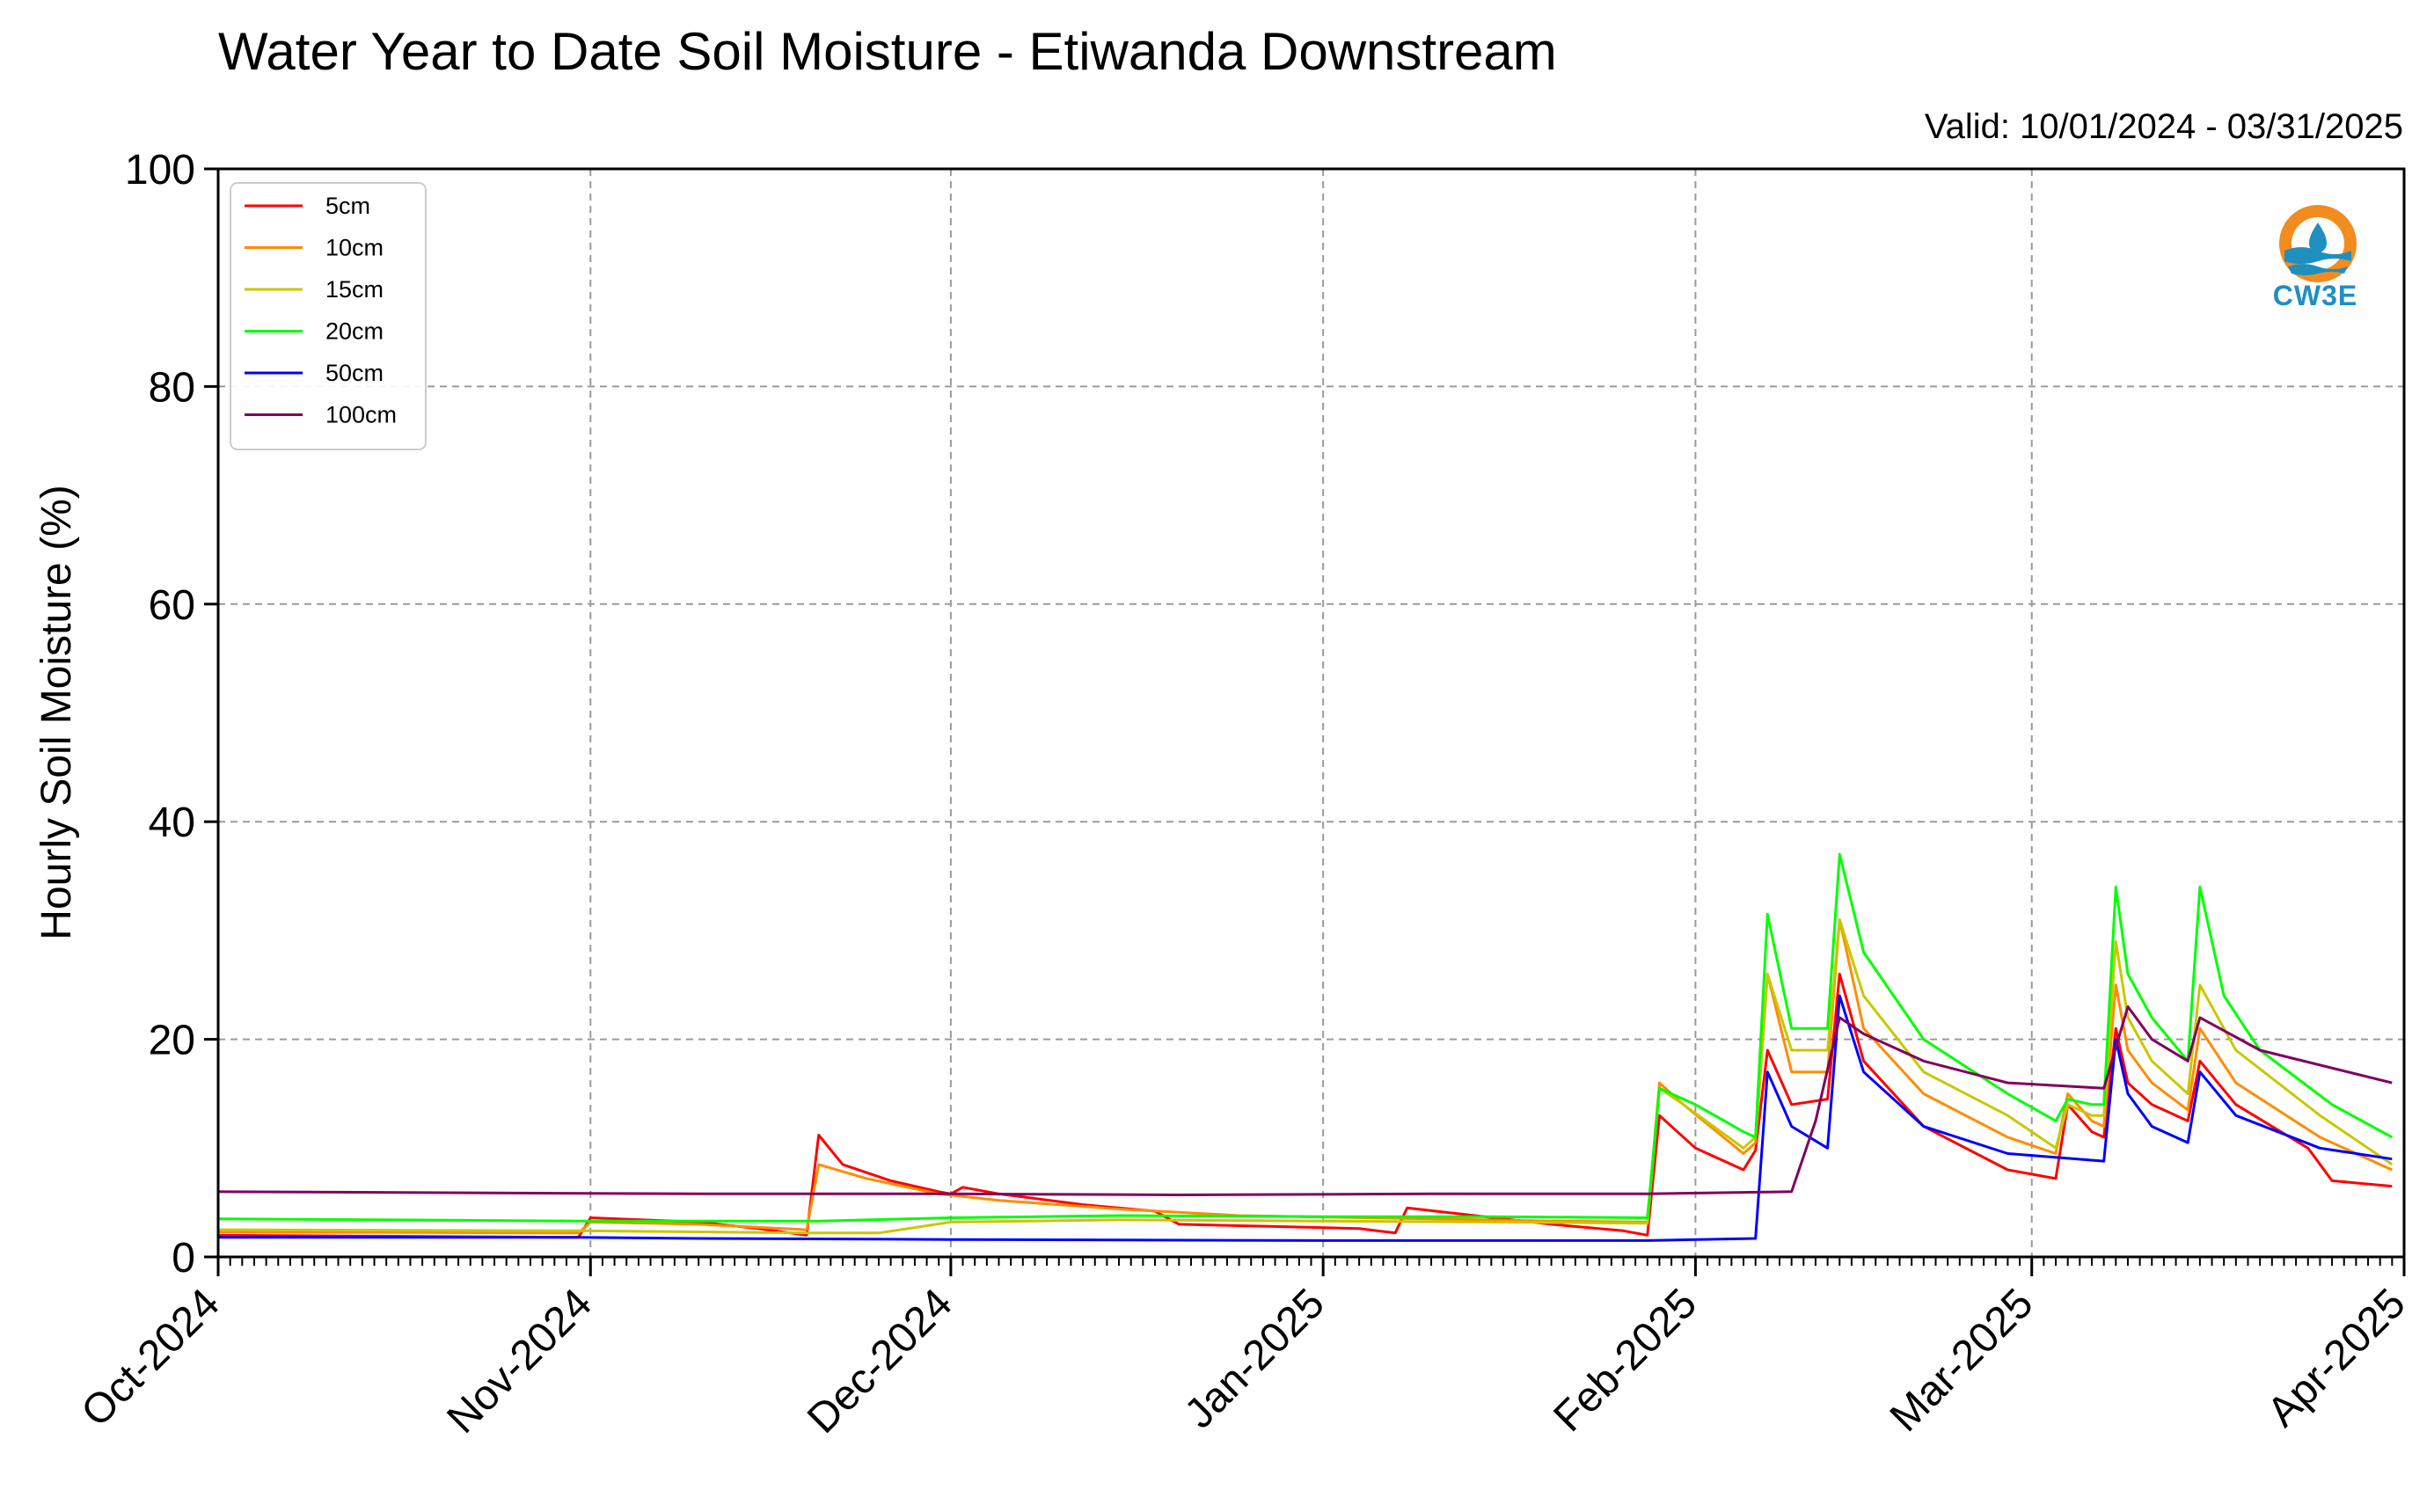 The image size is (2434, 1512). I want to click on legend-box, so click(328, 316).